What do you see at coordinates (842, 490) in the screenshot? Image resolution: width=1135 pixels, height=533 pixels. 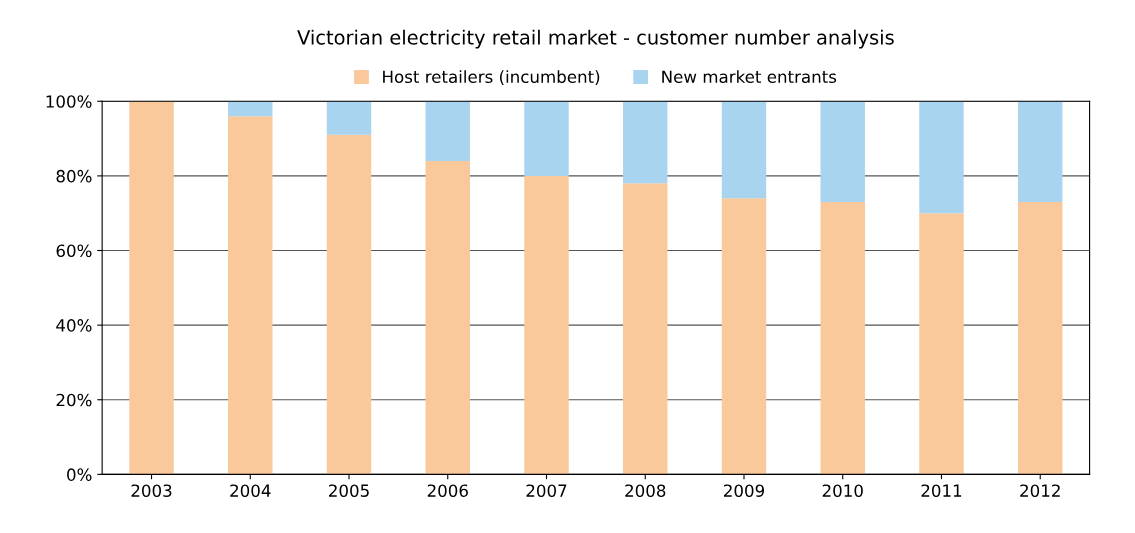 I see `x-tick-label: 2010` at bounding box center [842, 490].